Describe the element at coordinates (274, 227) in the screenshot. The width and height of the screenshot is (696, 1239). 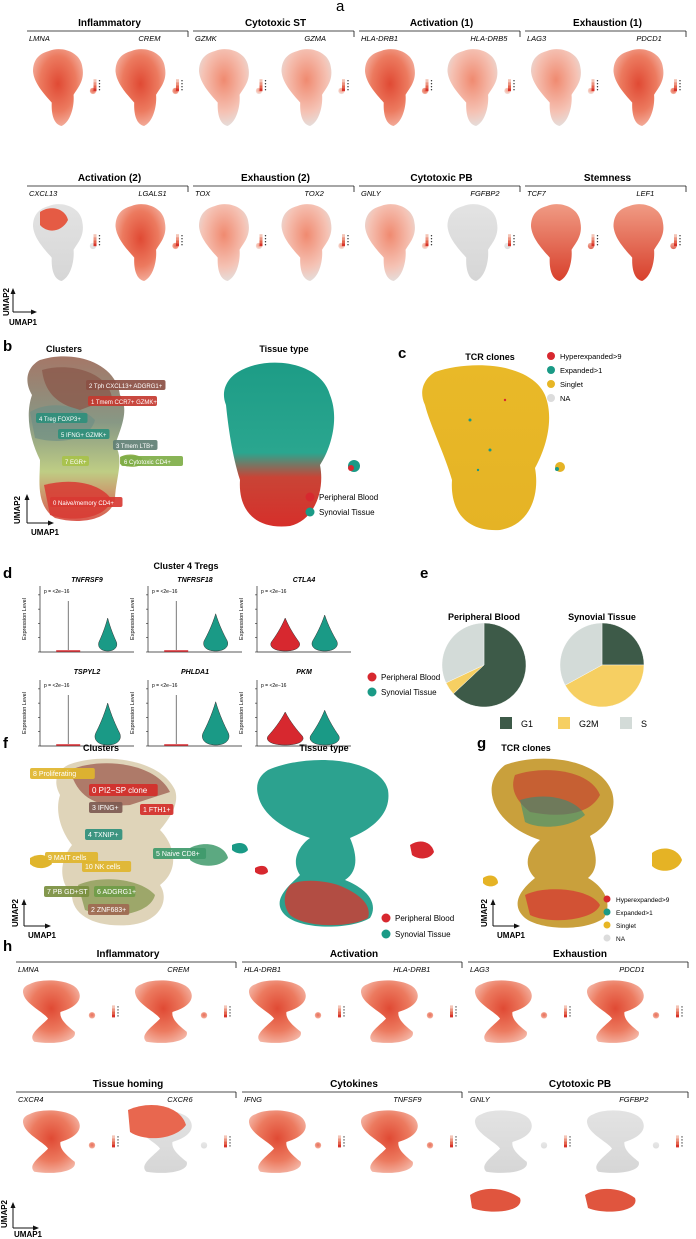
I see `a-row2-group-1: Exhaustion (2) TOX TOX2` at that location.